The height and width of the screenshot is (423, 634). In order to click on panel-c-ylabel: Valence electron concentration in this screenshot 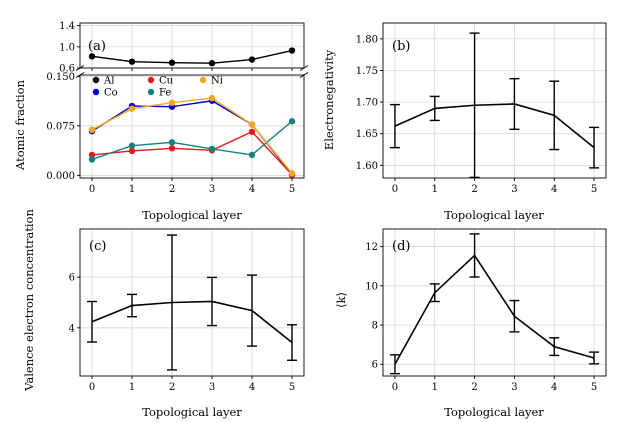, I will do `click(29, 300)`.